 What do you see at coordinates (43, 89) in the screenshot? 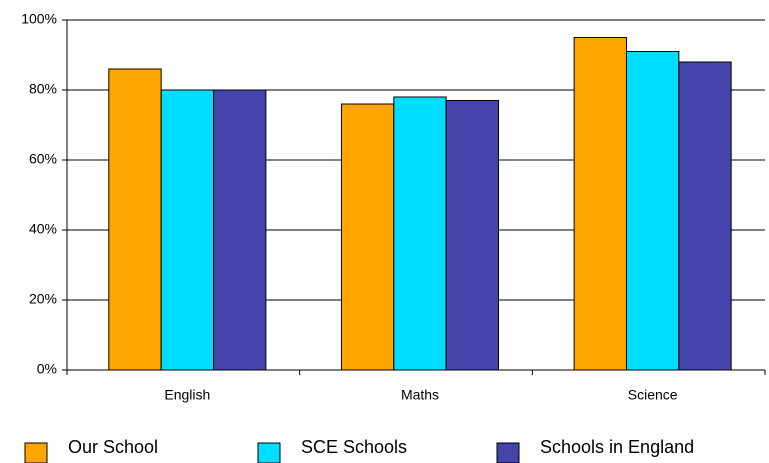
I see `y-tick-label: 80%` at bounding box center [43, 89].